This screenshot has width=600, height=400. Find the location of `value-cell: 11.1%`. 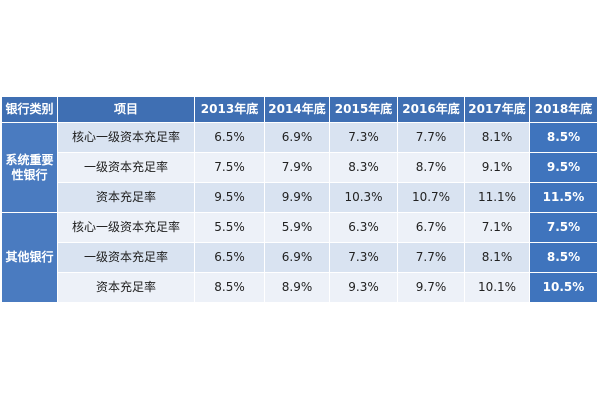

value-cell: 11.1% is located at coordinates (497, 198).